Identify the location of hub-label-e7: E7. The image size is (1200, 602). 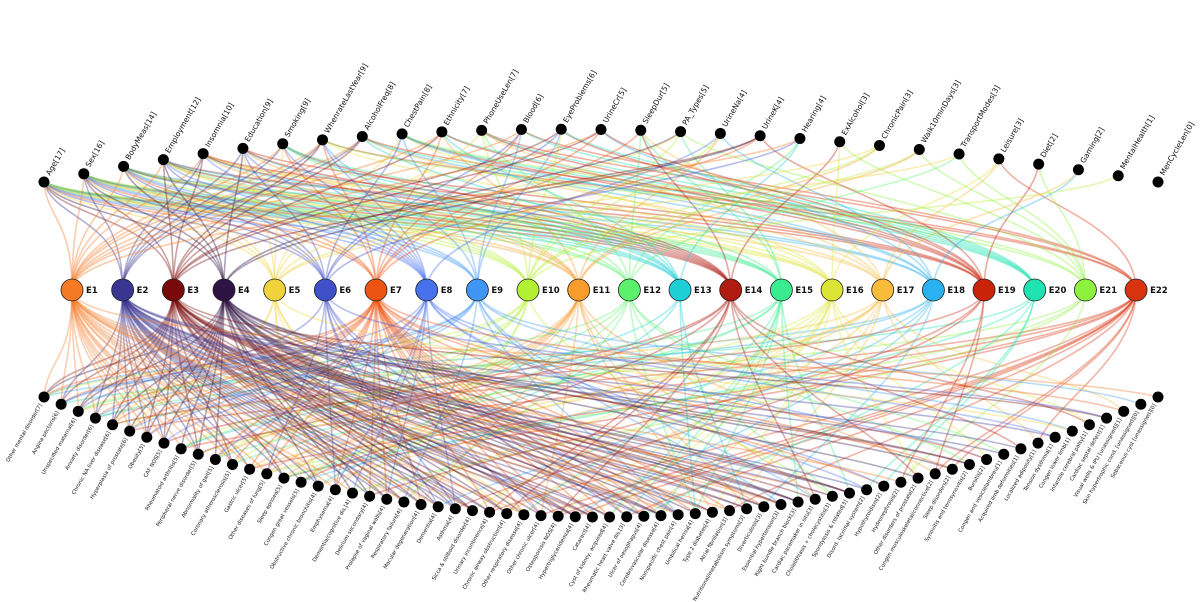
(396, 291).